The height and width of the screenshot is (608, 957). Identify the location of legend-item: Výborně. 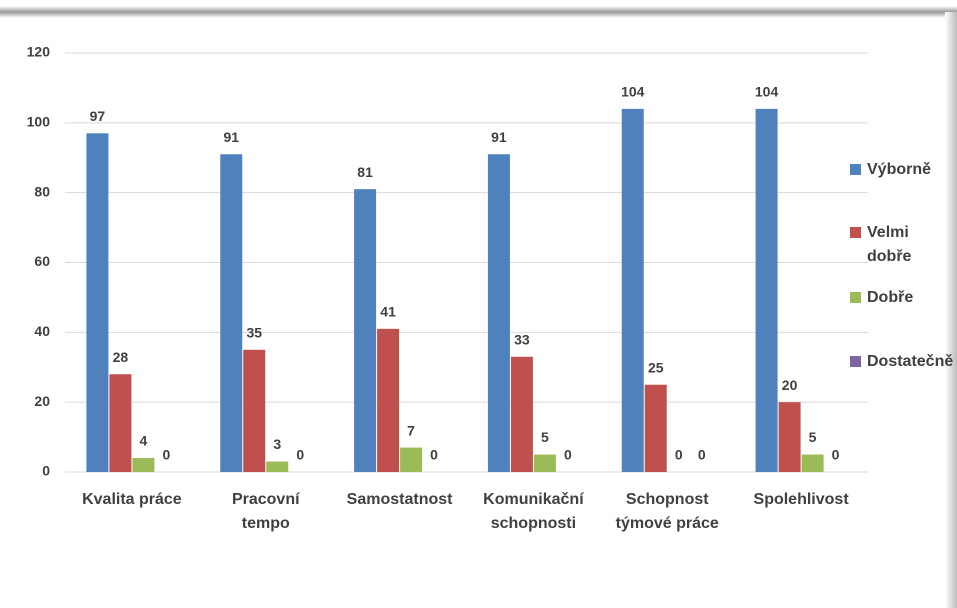
(899, 170).